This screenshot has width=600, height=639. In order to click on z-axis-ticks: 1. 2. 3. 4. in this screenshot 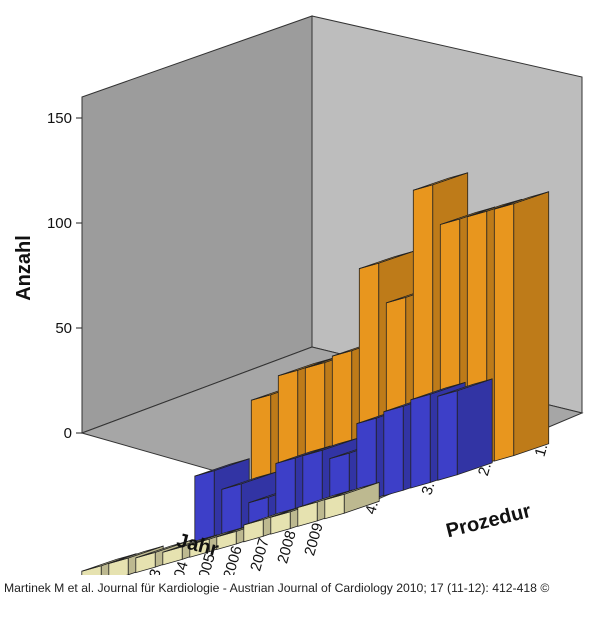, I will do `click(456, 479)`.